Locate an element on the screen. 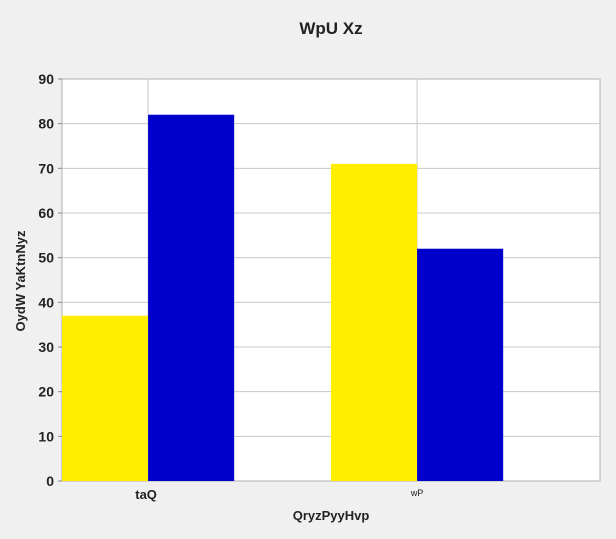 This screenshot has width=616, height=539. y-tick-label: 20 is located at coordinates (46, 392).